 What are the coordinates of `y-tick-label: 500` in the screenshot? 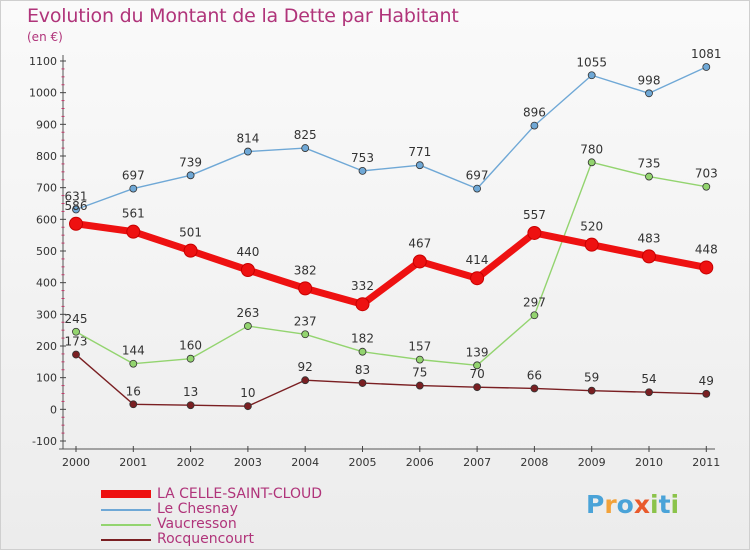 It's located at (46, 251).